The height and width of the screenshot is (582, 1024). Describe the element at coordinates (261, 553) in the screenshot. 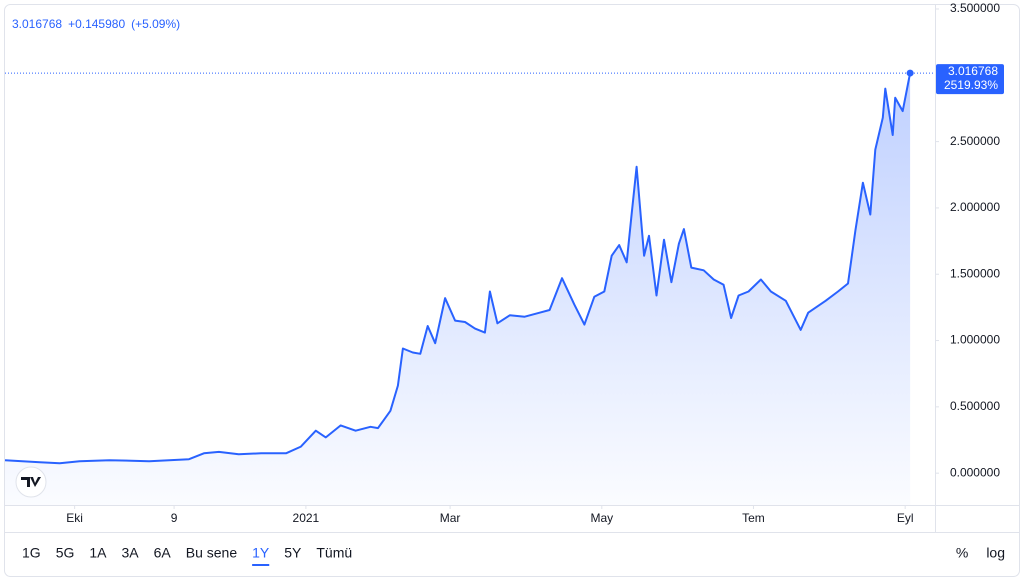

I see `range-button: 1Y` at that location.